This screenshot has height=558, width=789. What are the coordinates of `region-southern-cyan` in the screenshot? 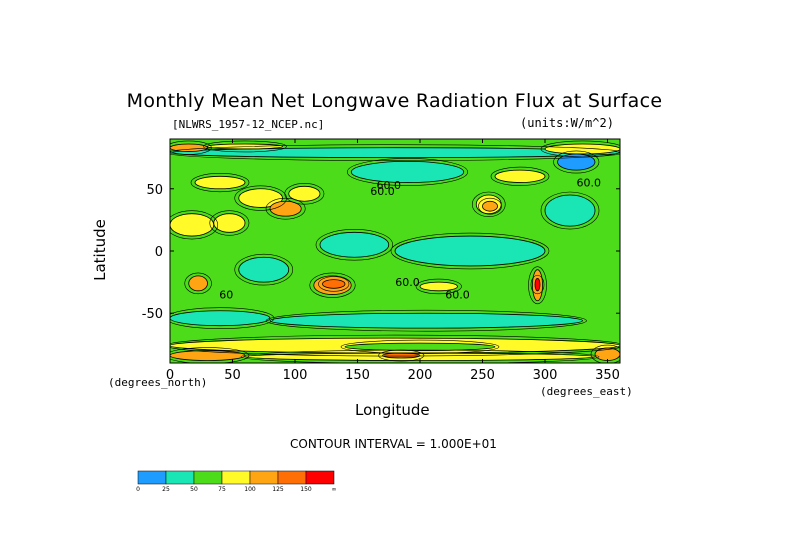 It's located at (220, 318).